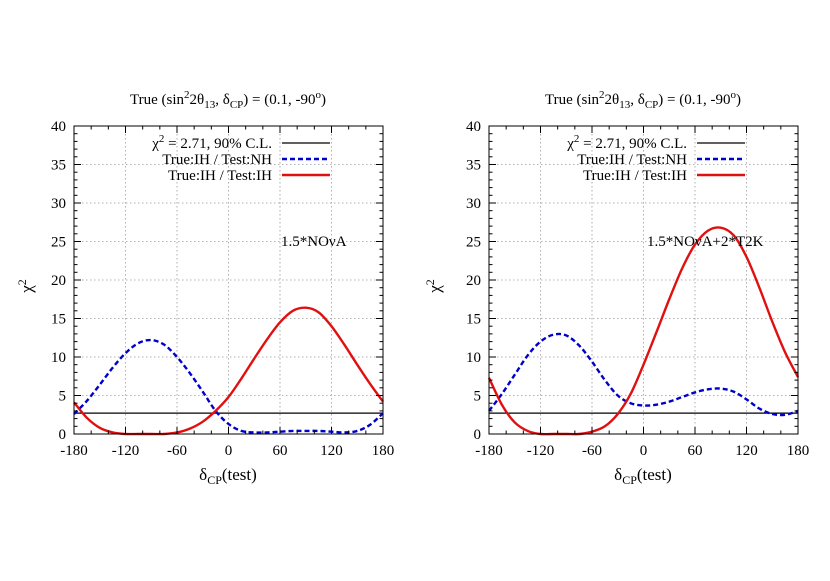 The image size is (830, 581). Describe the element at coordinates (643, 374) in the screenshot. I see `series-test-nh-line` at that location.